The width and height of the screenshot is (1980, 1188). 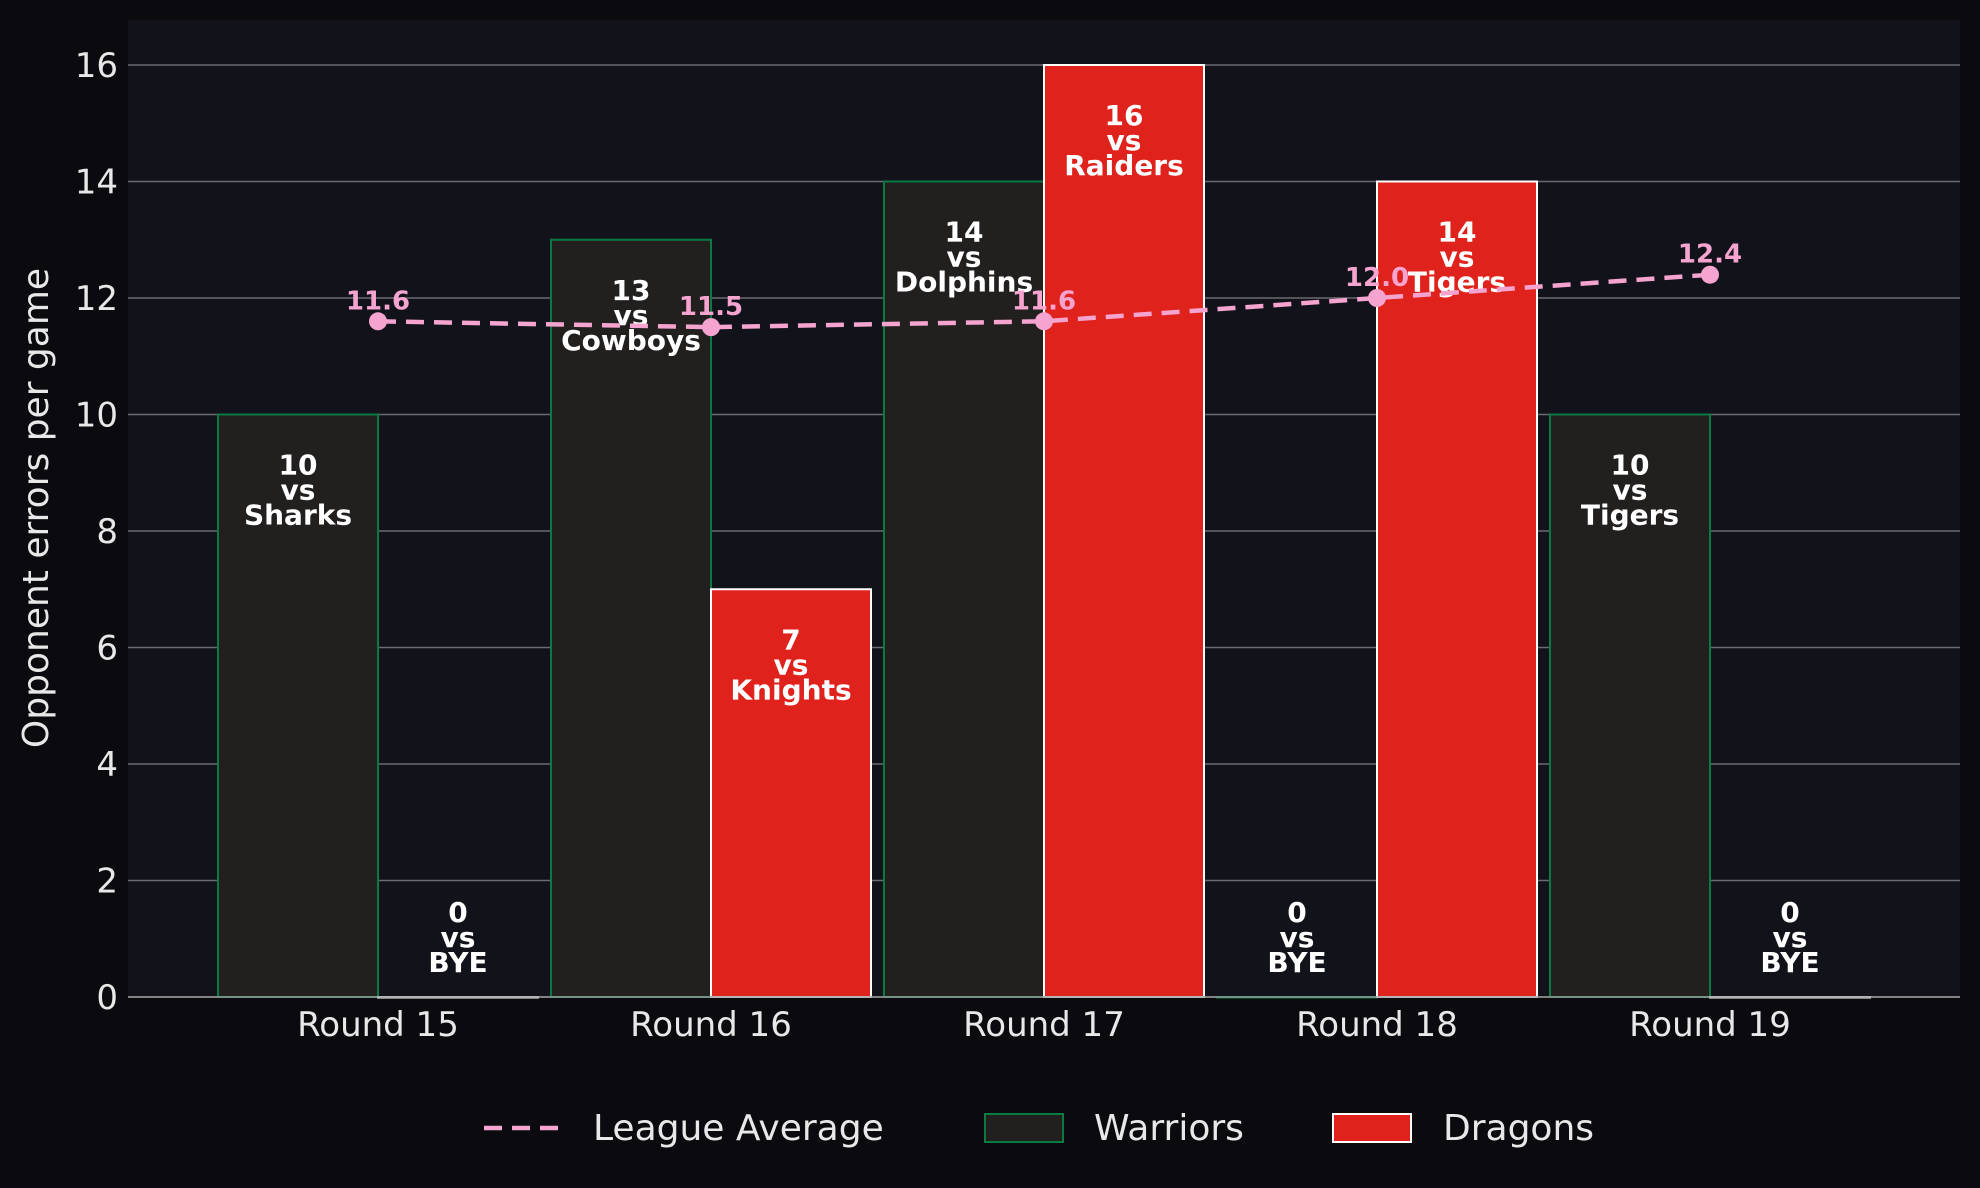 What do you see at coordinates (738, 1128) in the screenshot?
I see `legend-label-league-average: League Average` at bounding box center [738, 1128].